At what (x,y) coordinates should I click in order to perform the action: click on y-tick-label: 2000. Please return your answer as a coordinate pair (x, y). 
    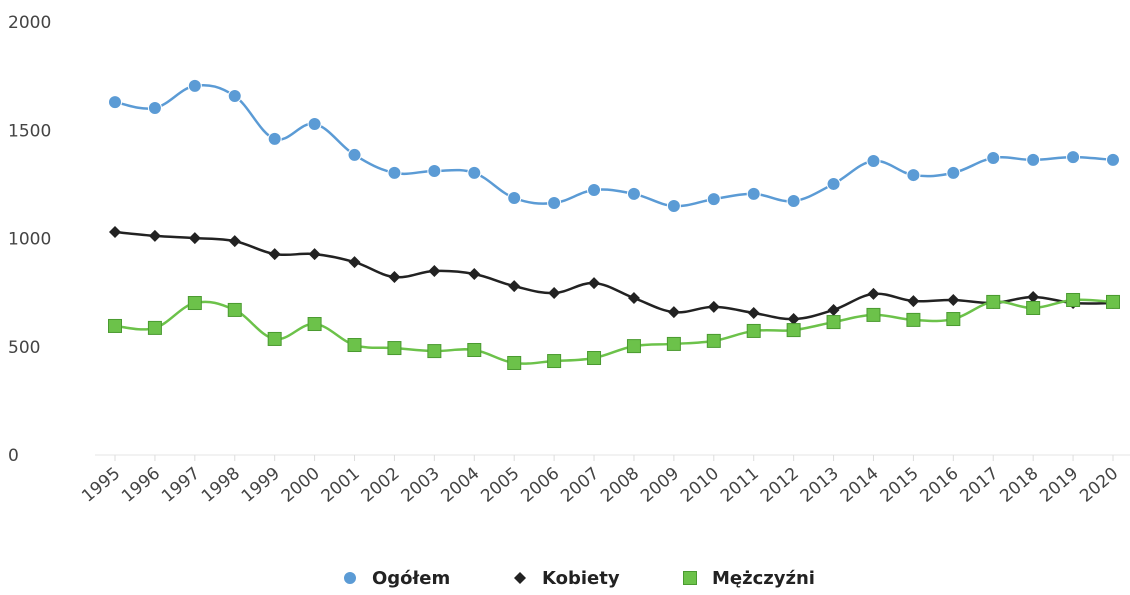
    Looking at the image, I should click on (29, 23).